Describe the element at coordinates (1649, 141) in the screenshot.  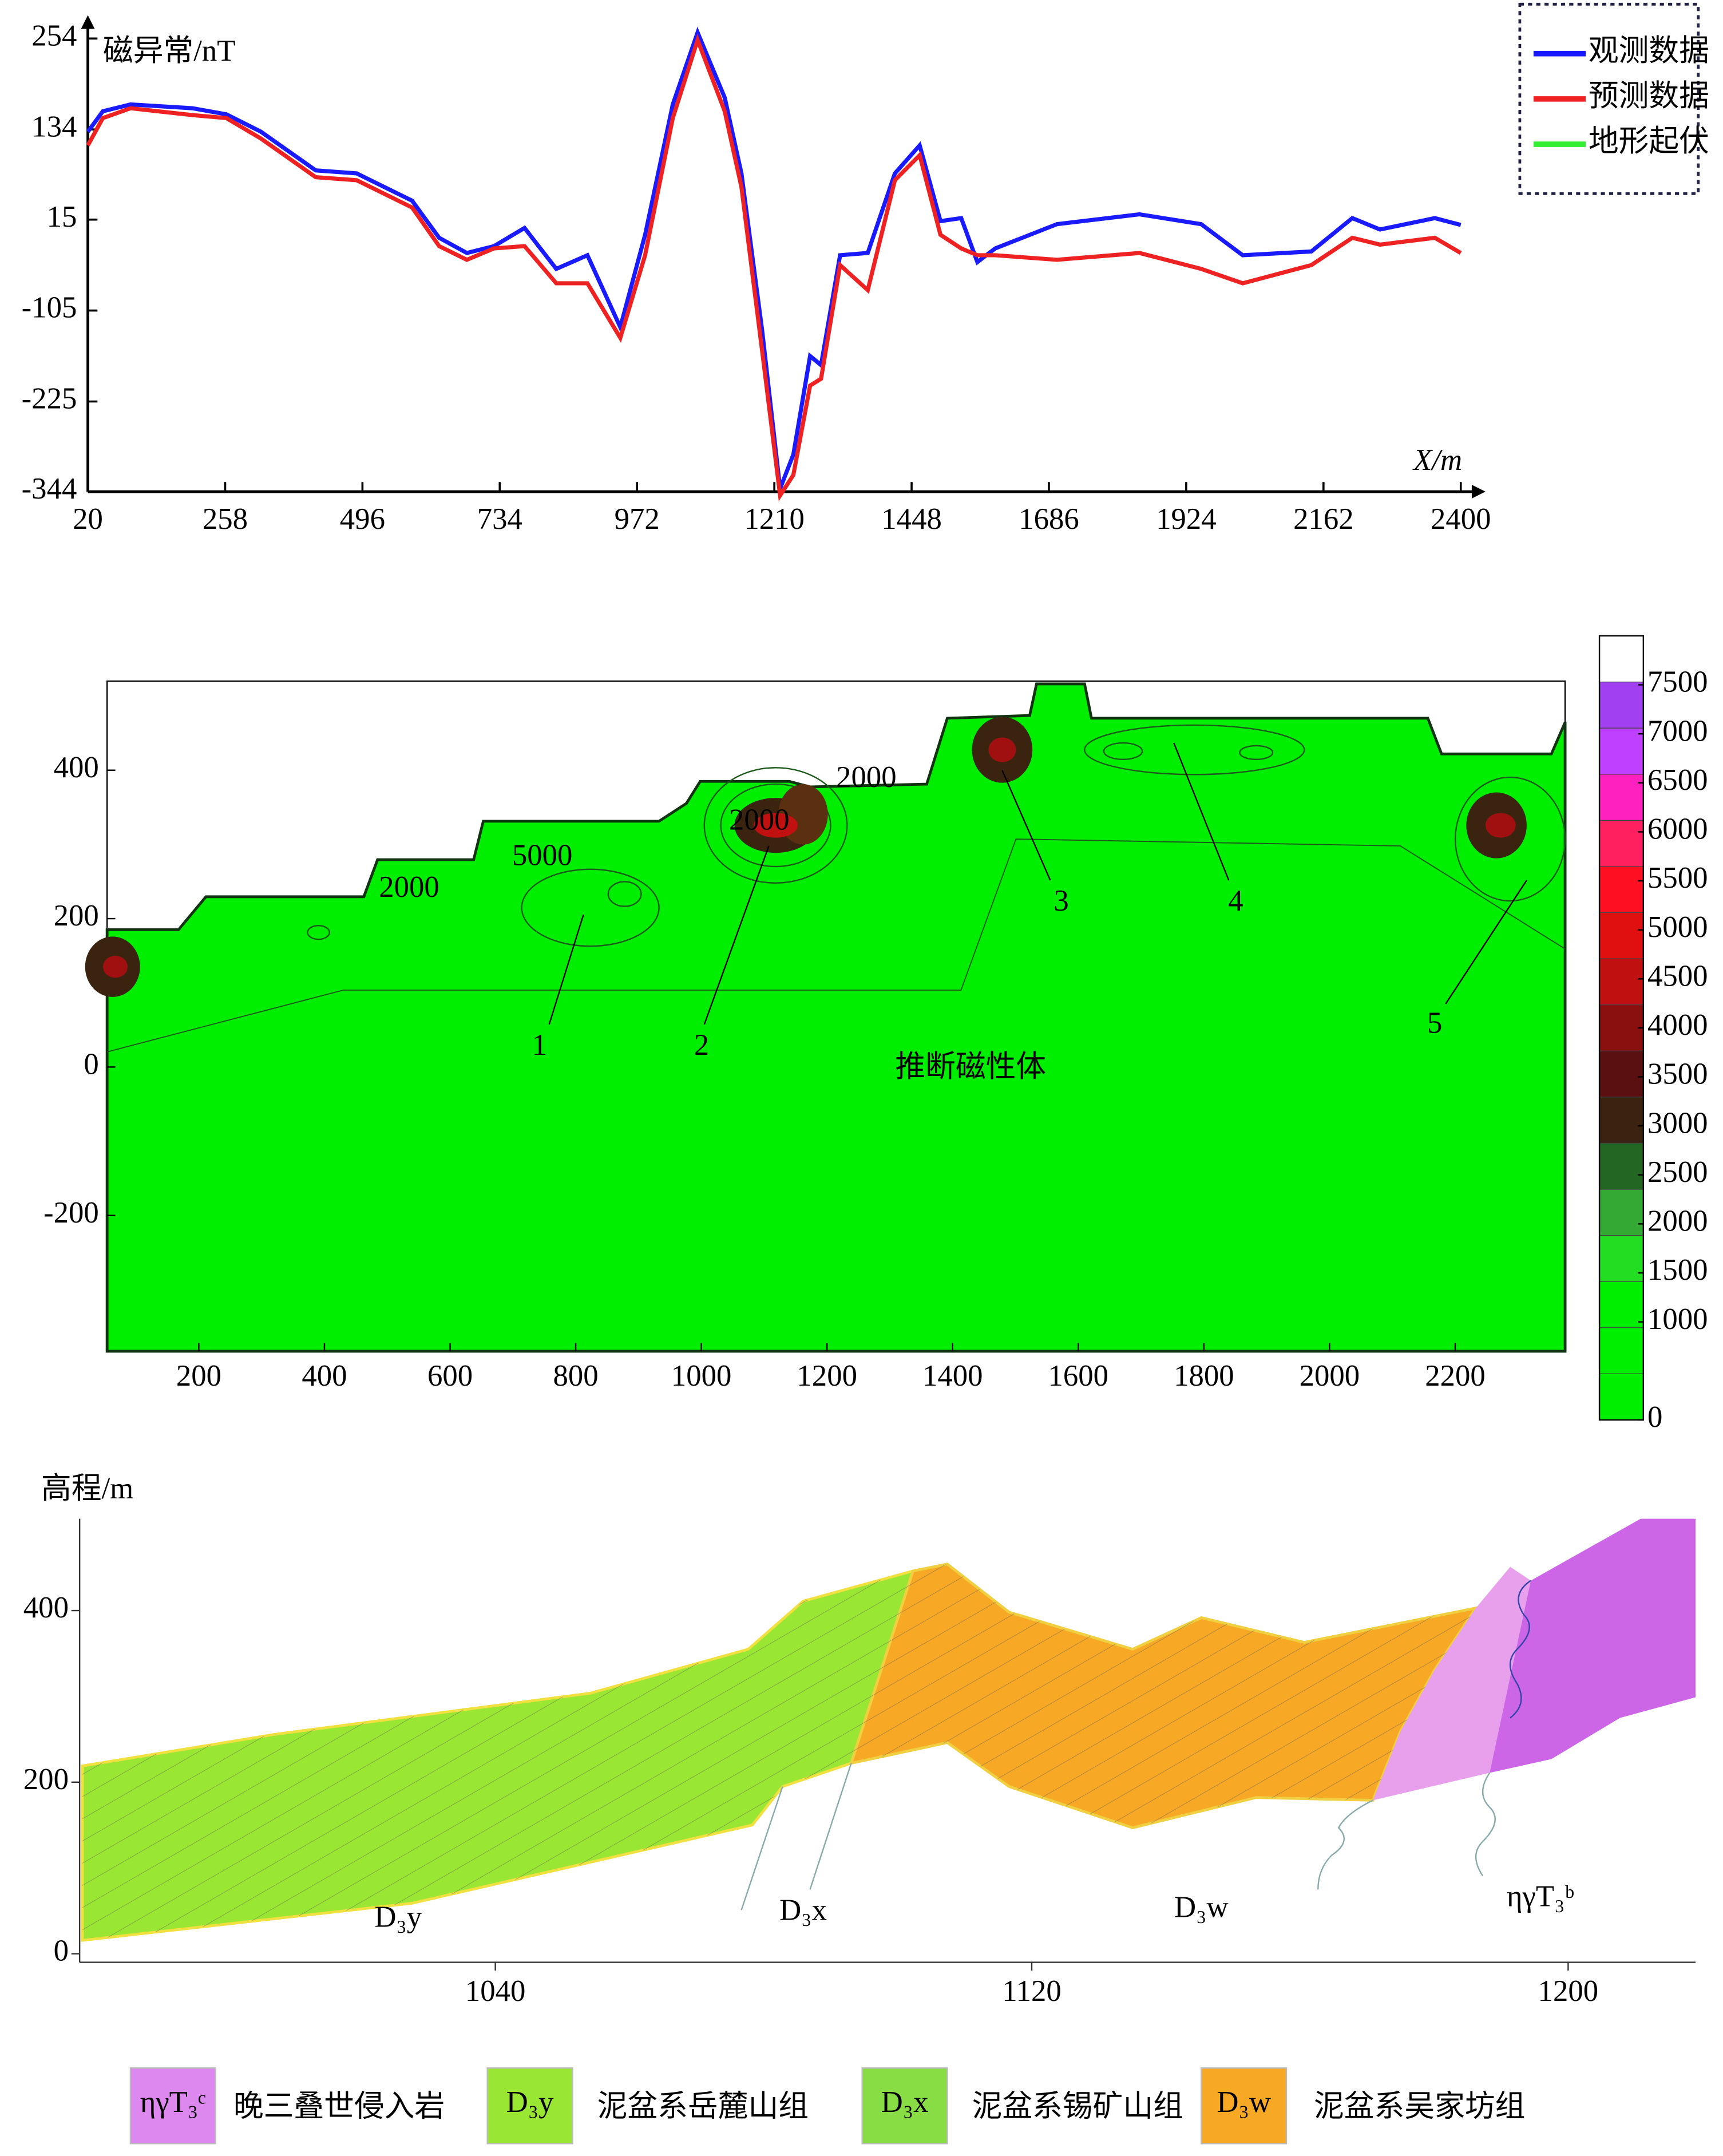
I see `legend-label: 地形起伏` at that location.